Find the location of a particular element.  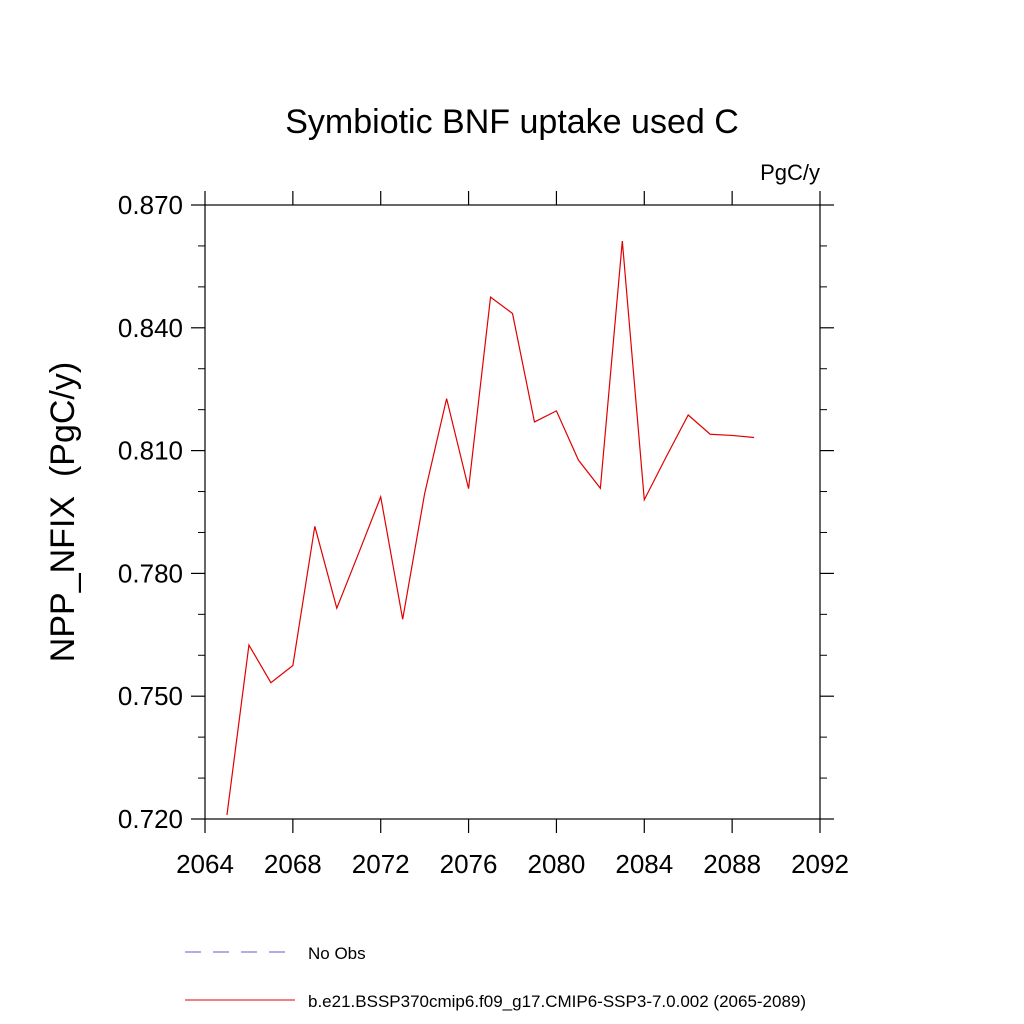

y-tick-label: 0.840 is located at coordinates (150, 328).